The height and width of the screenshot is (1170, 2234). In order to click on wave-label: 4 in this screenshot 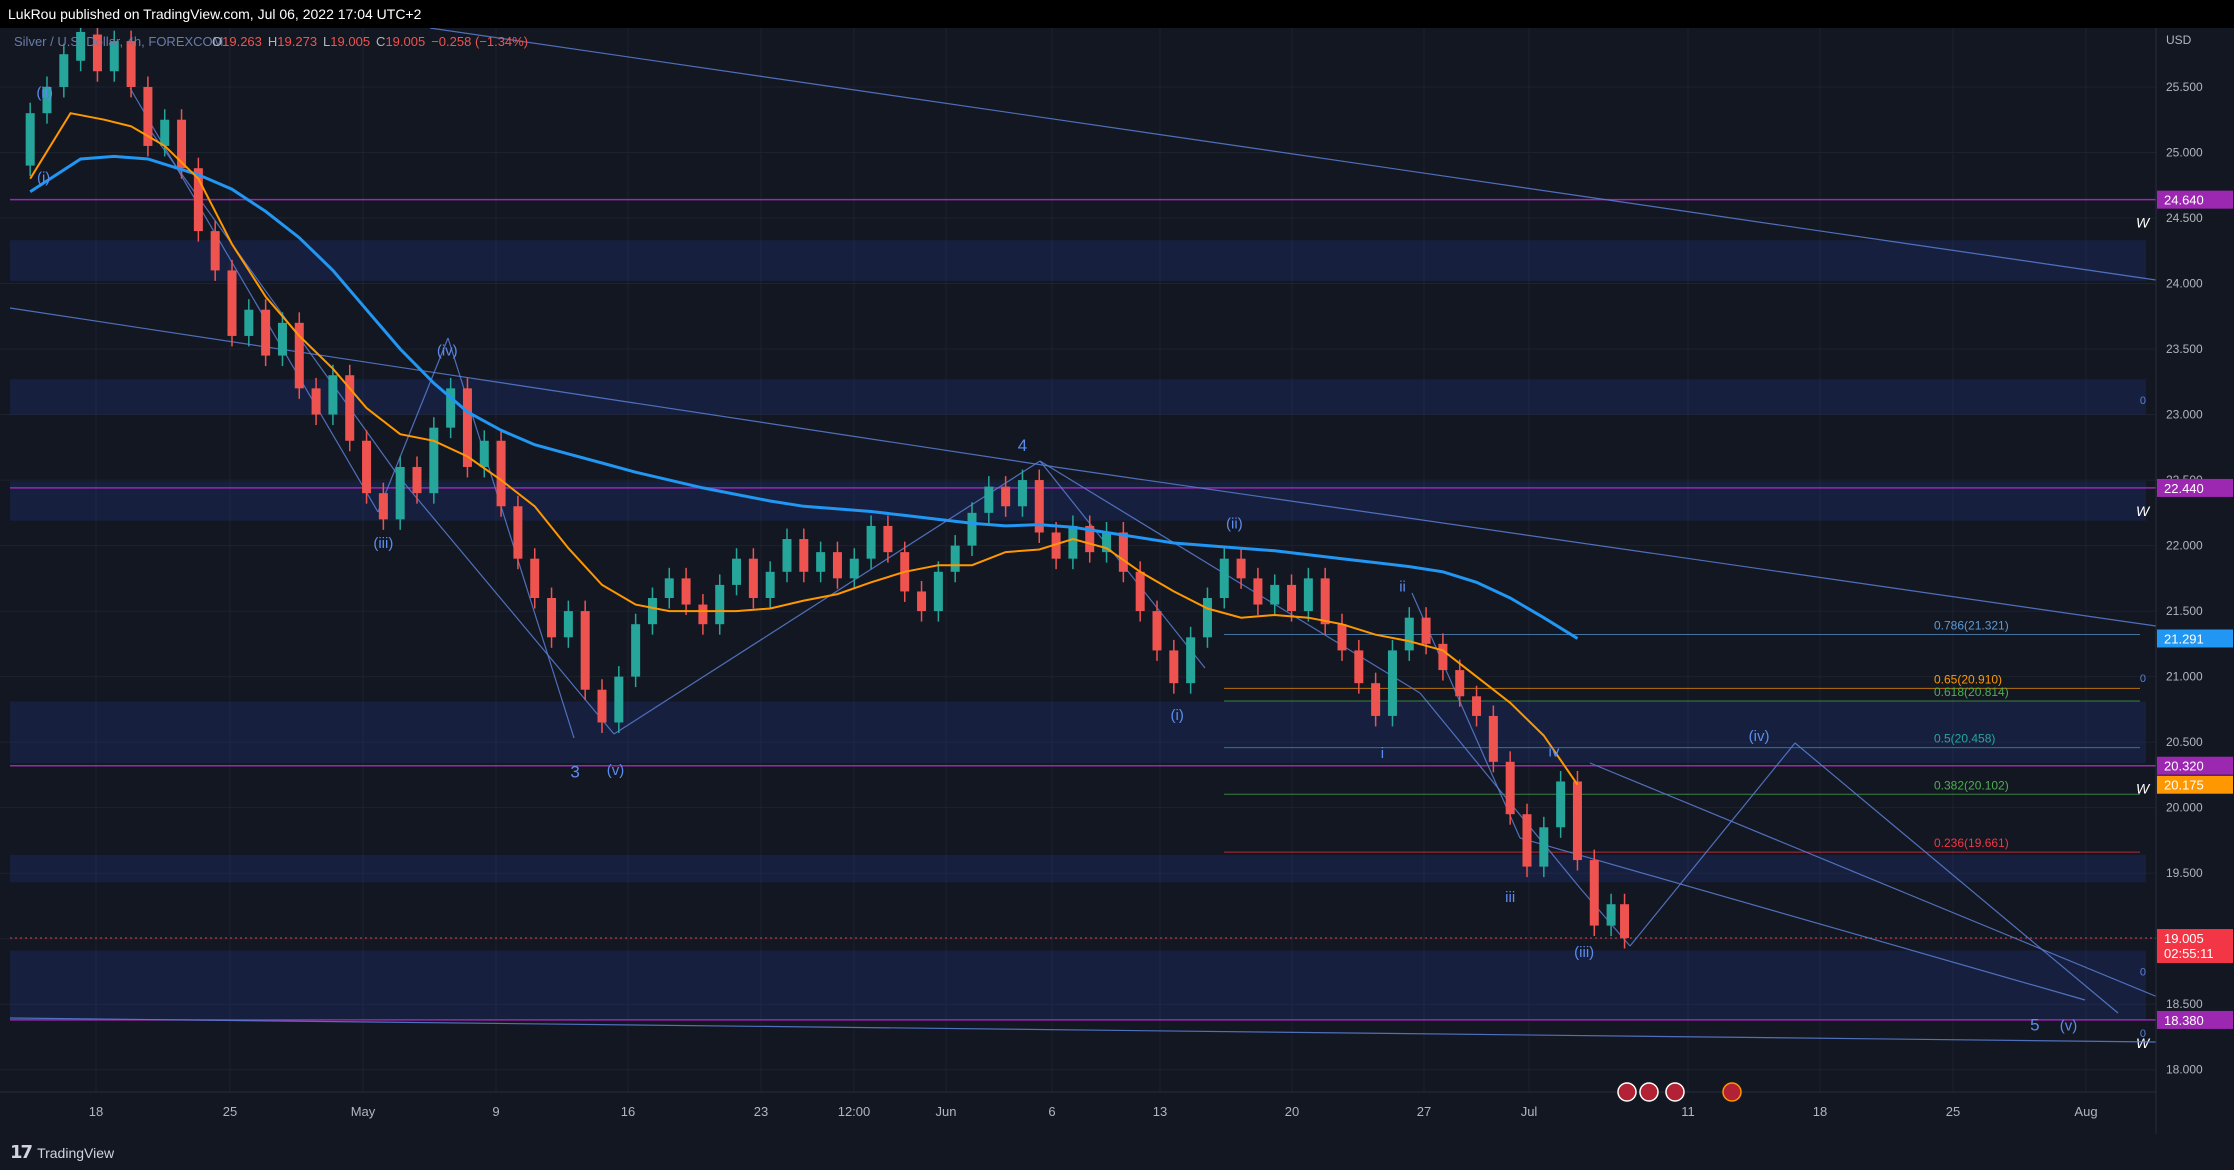, I will do `click(1022, 445)`.